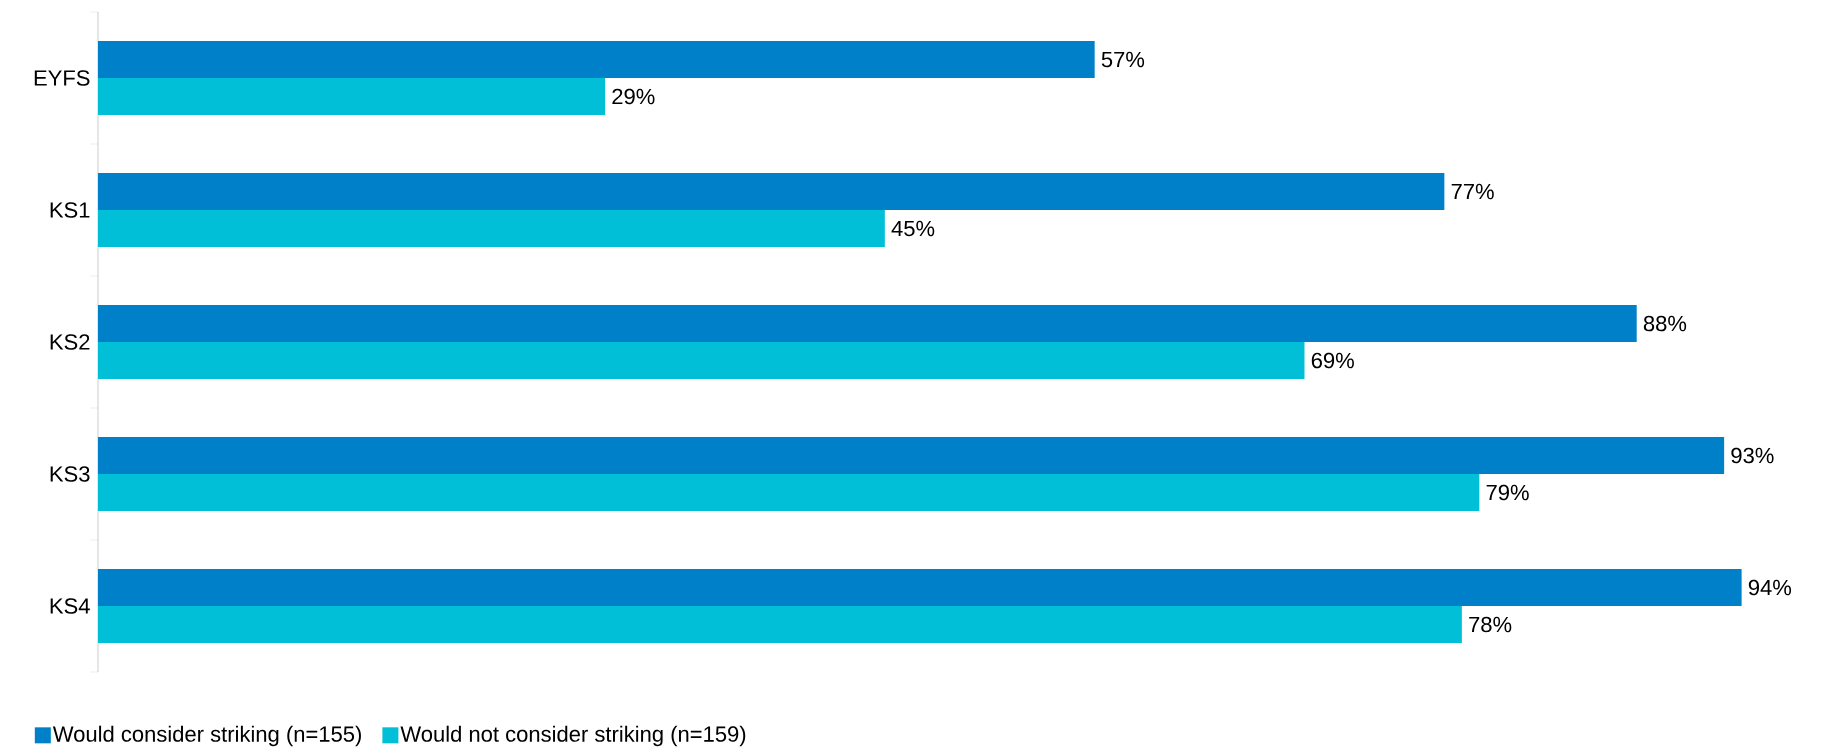 This screenshot has height=752, width=1838. I want to click on y-tick-label: EYFS, so click(62, 78).